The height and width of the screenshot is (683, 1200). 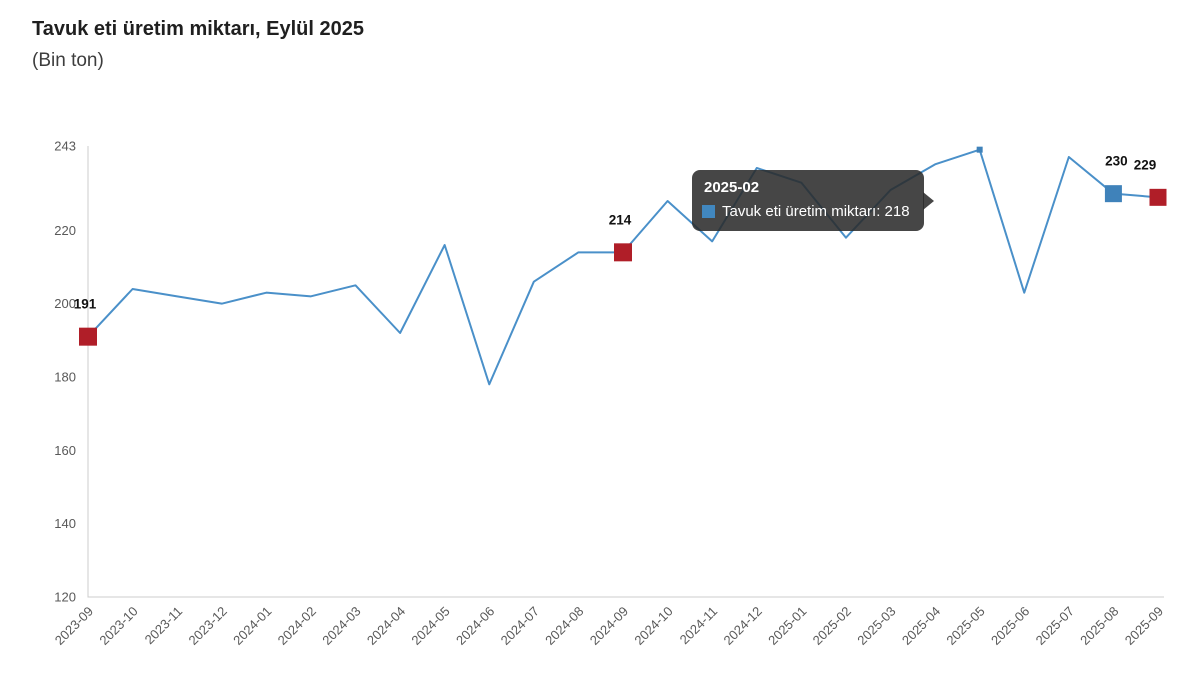 I want to click on y-axis-tick-label: 140, so click(x=65, y=523).